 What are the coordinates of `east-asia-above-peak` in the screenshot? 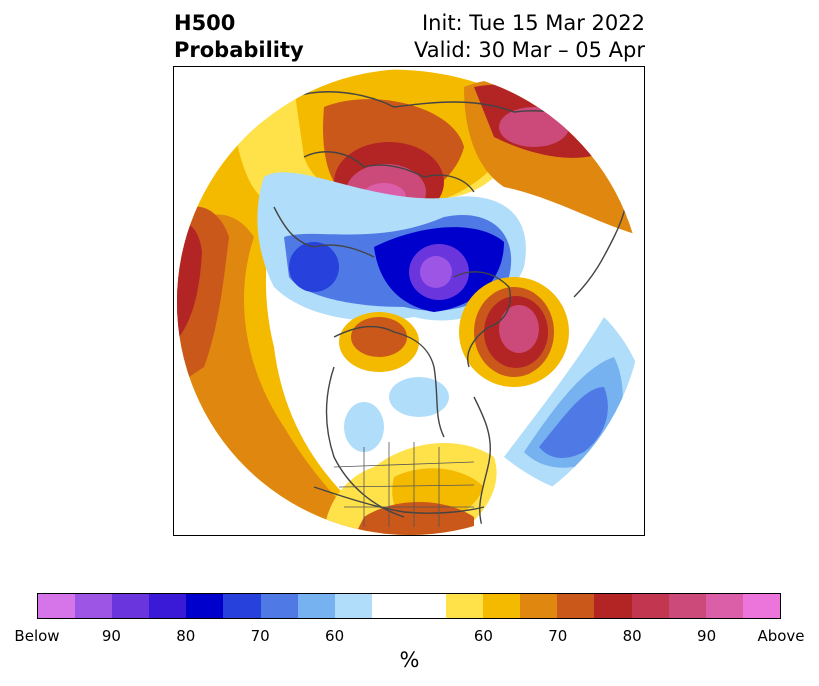 It's located at (534, 127).